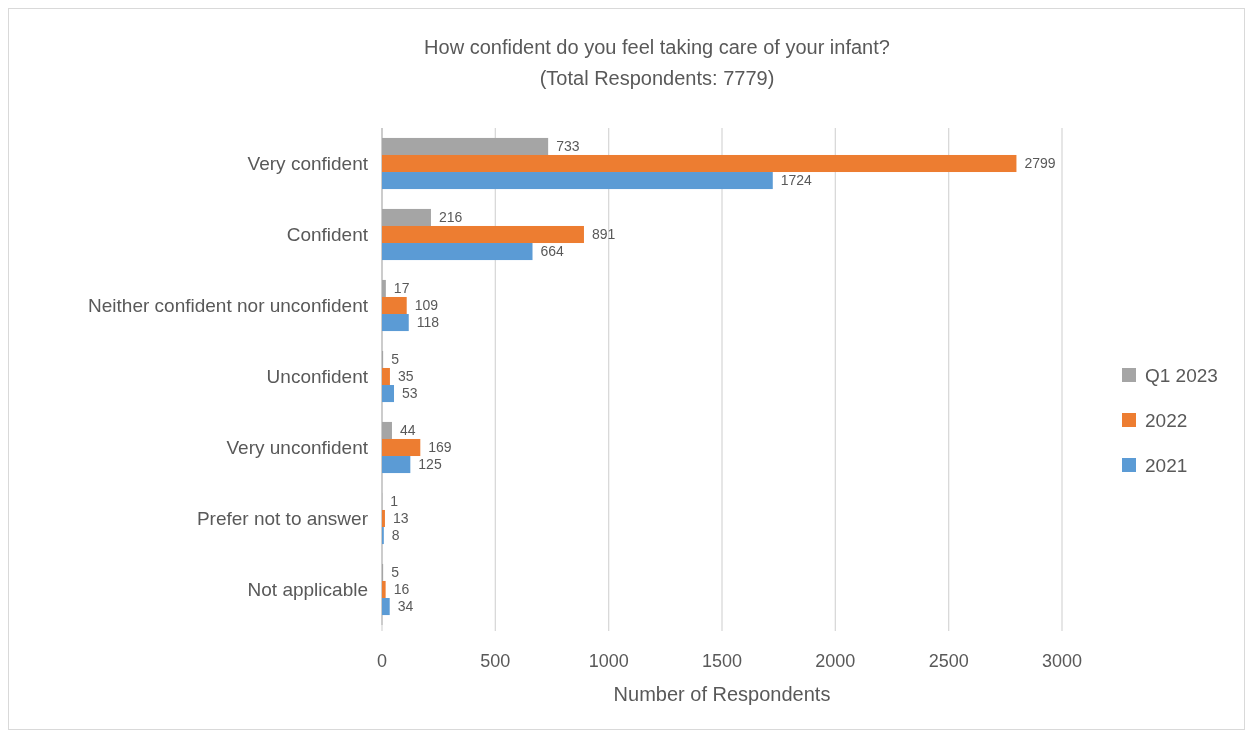 This screenshot has width=1253, height=738. I want to click on data-label: 109, so click(426, 305).